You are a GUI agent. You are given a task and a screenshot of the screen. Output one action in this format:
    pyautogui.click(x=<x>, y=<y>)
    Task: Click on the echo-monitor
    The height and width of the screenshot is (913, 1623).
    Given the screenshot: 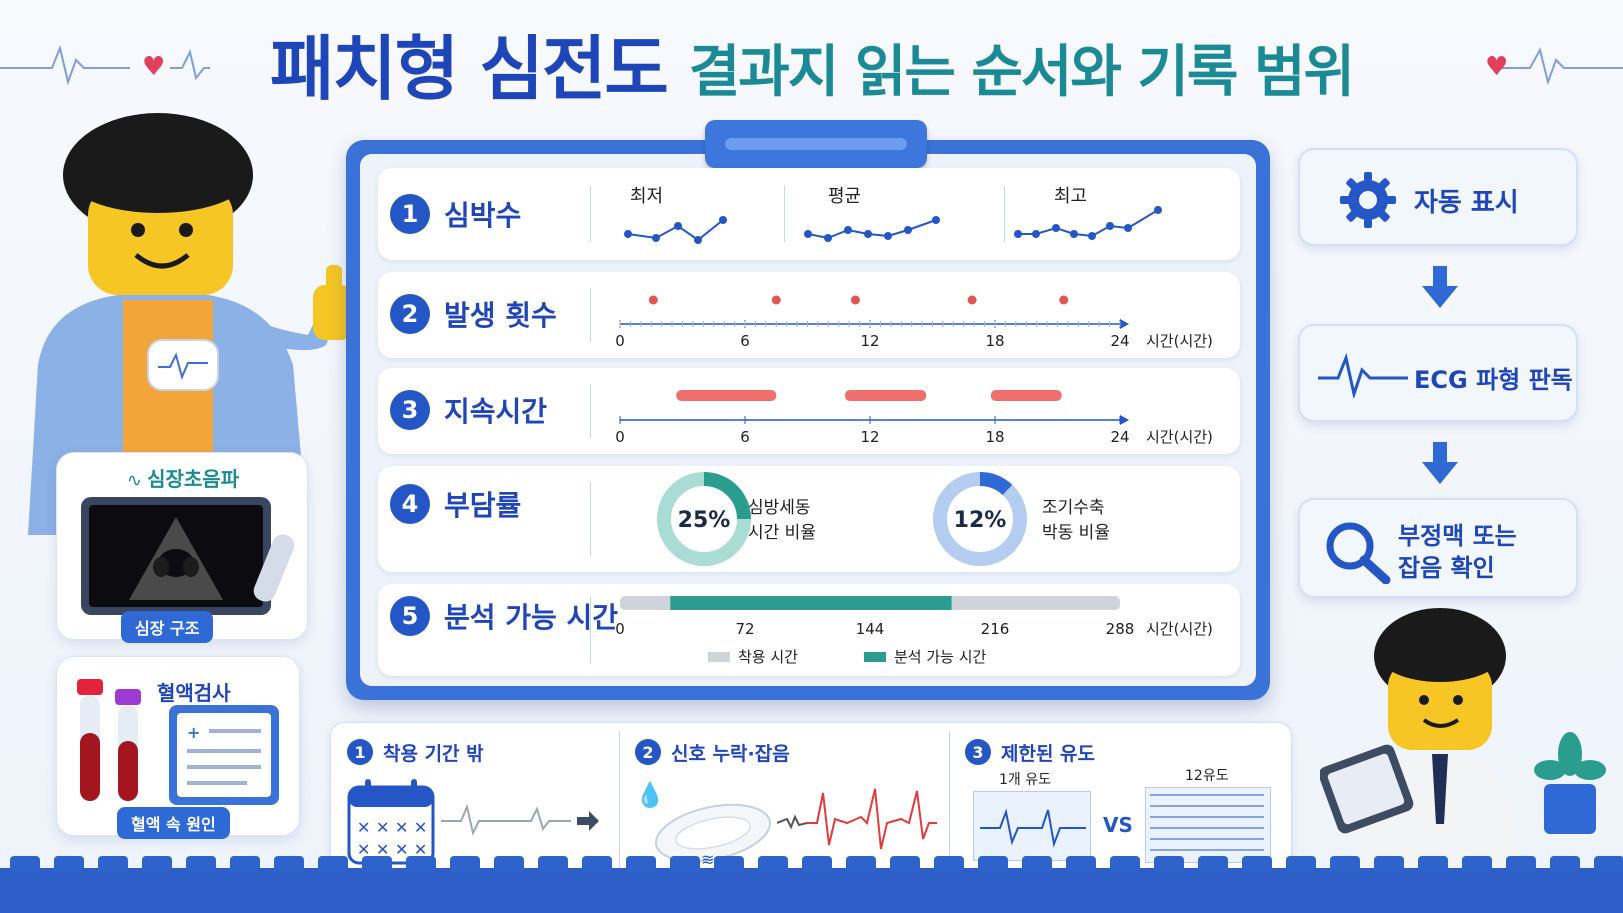 What is the action you would take?
    pyautogui.click(x=176, y=556)
    